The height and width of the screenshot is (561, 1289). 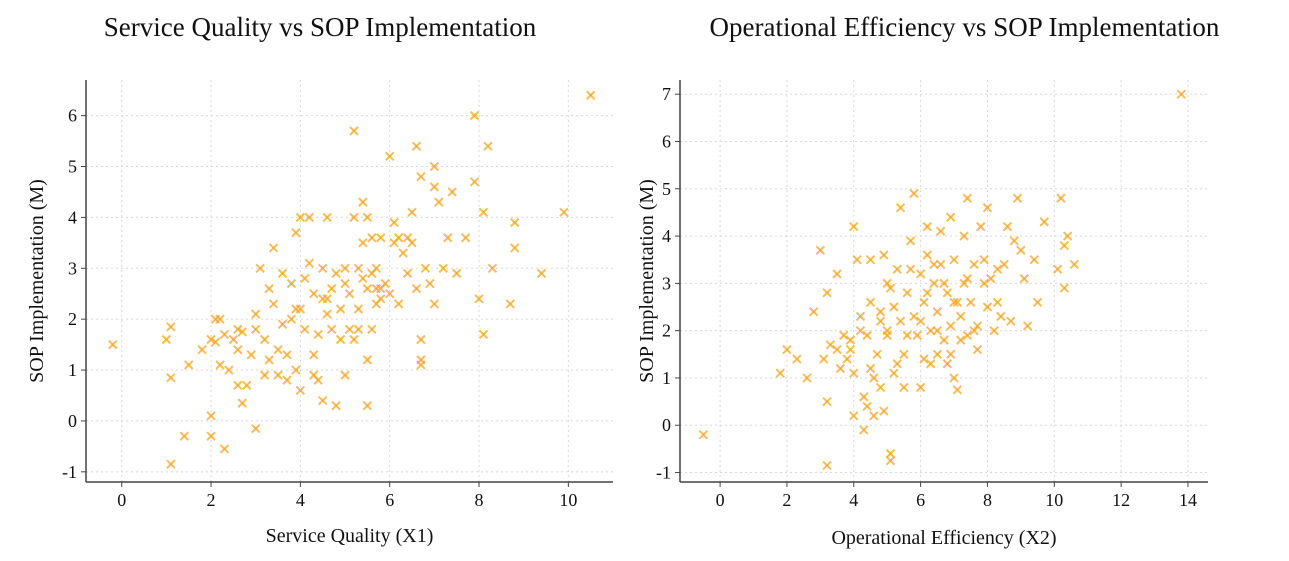 What do you see at coordinates (987, 500) in the screenshot?
I see `x-tick-label: 8` at bounding box center [987, 500].